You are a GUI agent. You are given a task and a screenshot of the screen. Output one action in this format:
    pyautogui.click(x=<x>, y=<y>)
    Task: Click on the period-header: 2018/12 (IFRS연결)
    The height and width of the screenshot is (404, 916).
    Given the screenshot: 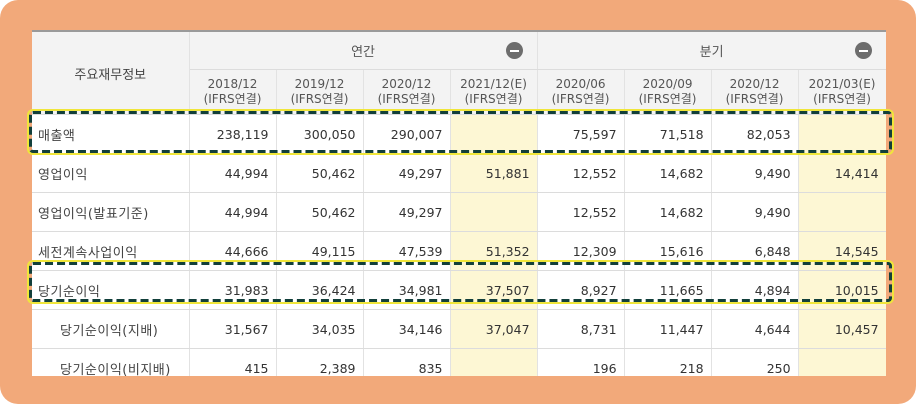 What is the action you would take?
    pyautogui.click(x=233, y=92)
    